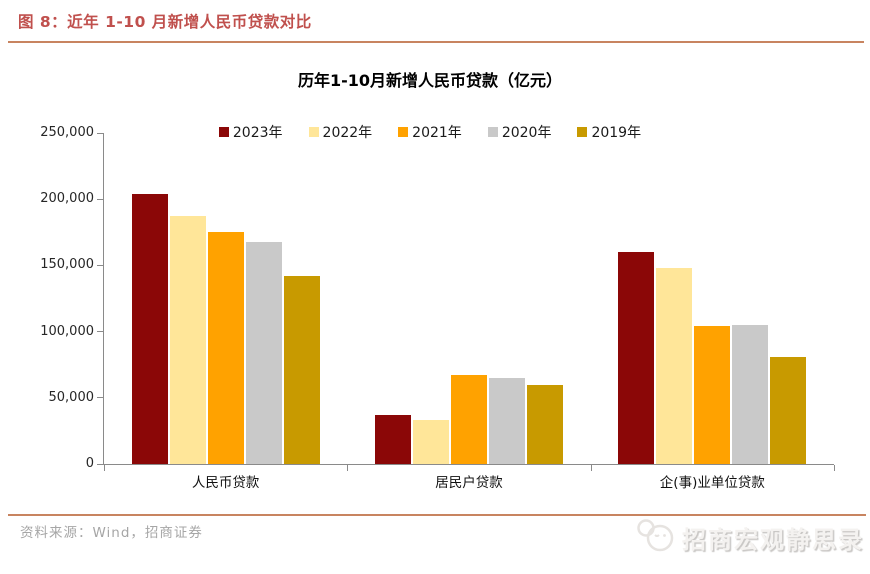 This screenshot has width=870, height=574. What do you see at coordinates (469, 483) in the screenshot?
I see `x-axis-label: 居民户贷款` at bounding box center [469, 483].